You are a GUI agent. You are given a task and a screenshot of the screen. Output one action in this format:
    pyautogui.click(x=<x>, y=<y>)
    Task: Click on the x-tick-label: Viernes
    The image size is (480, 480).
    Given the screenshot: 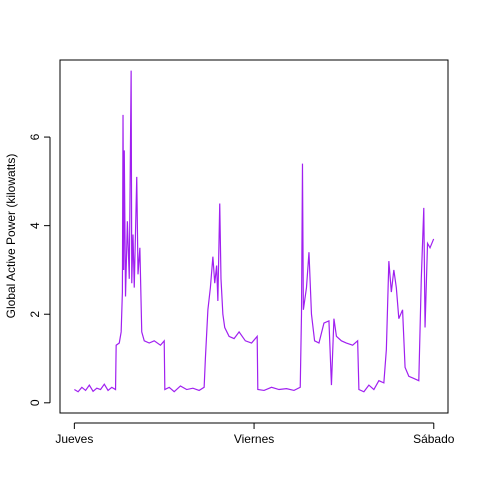 What is the action you would take?
    pyautogui.click(x=254, y=439)
    